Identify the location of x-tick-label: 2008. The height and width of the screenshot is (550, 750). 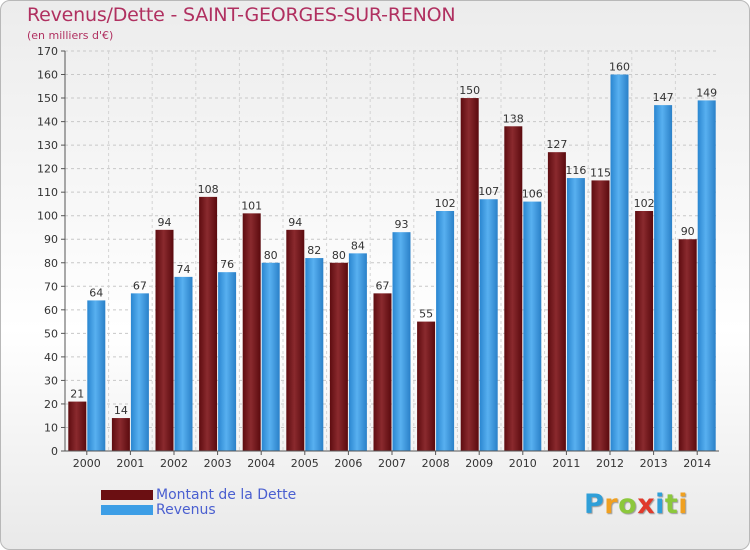
(436, 463).